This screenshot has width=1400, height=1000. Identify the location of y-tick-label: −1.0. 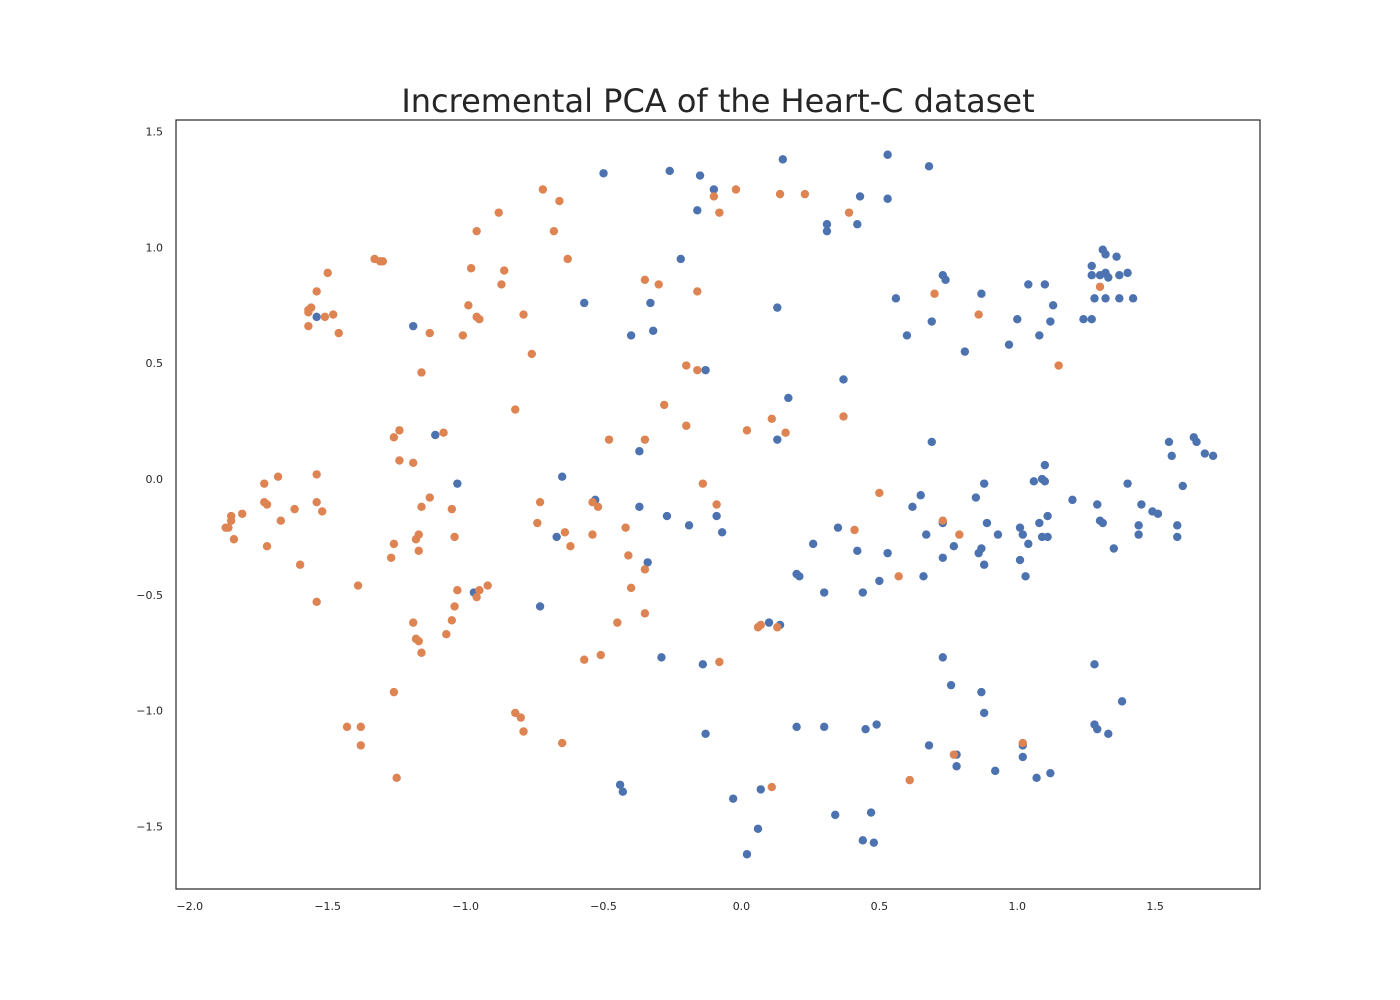
(149, 711).